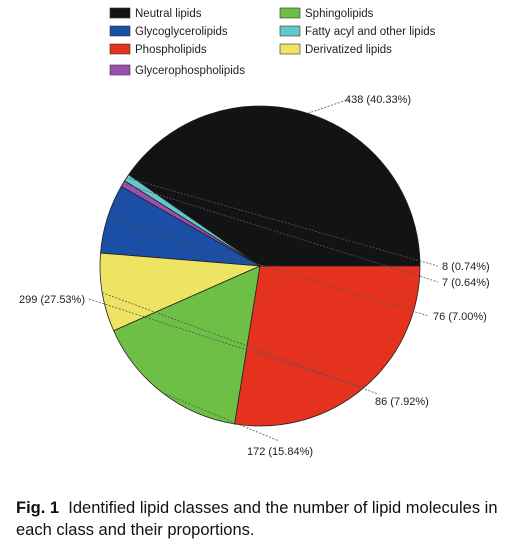 The width and height of the screenshot is (514, 549). I want to click on caption-prefix: Fig. 1, so click(38, 508).